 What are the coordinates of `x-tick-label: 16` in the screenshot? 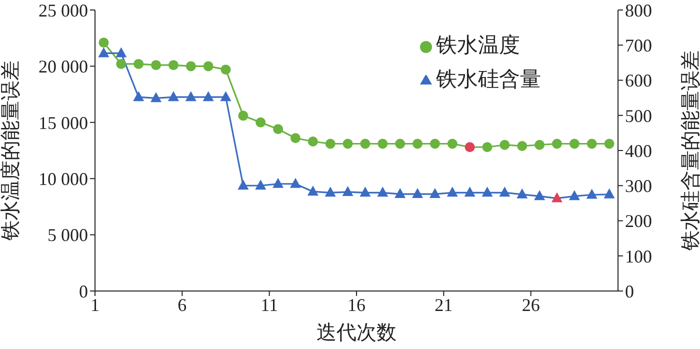 It's located at (357, 304).